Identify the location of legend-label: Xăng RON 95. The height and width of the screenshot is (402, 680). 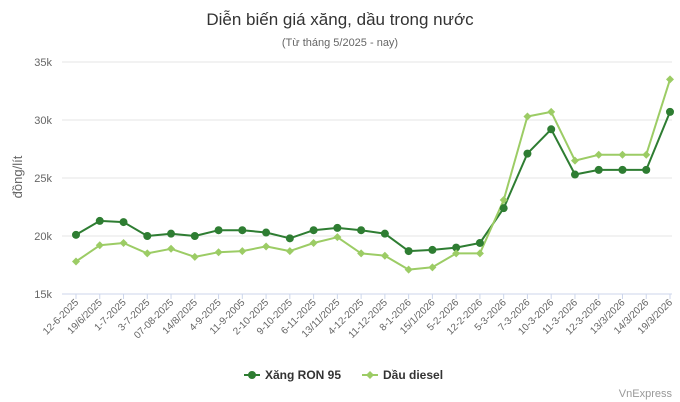
(303, 375).